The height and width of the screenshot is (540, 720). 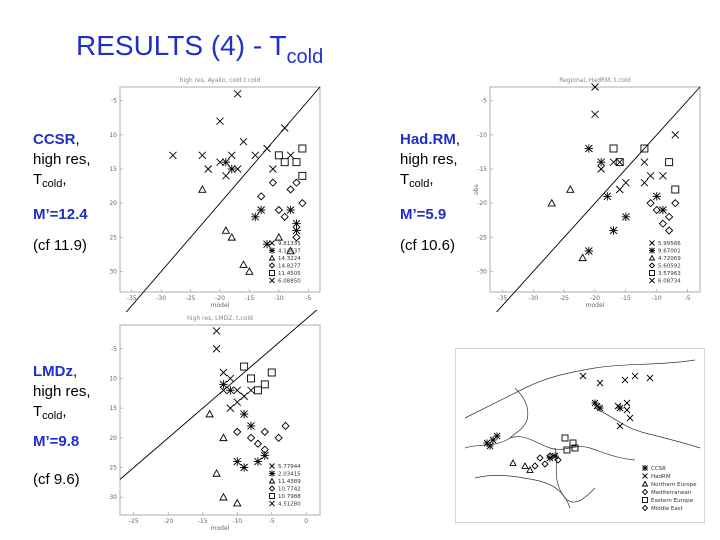 I want to click on model-name: CCSR, so click(x=54, y=139).